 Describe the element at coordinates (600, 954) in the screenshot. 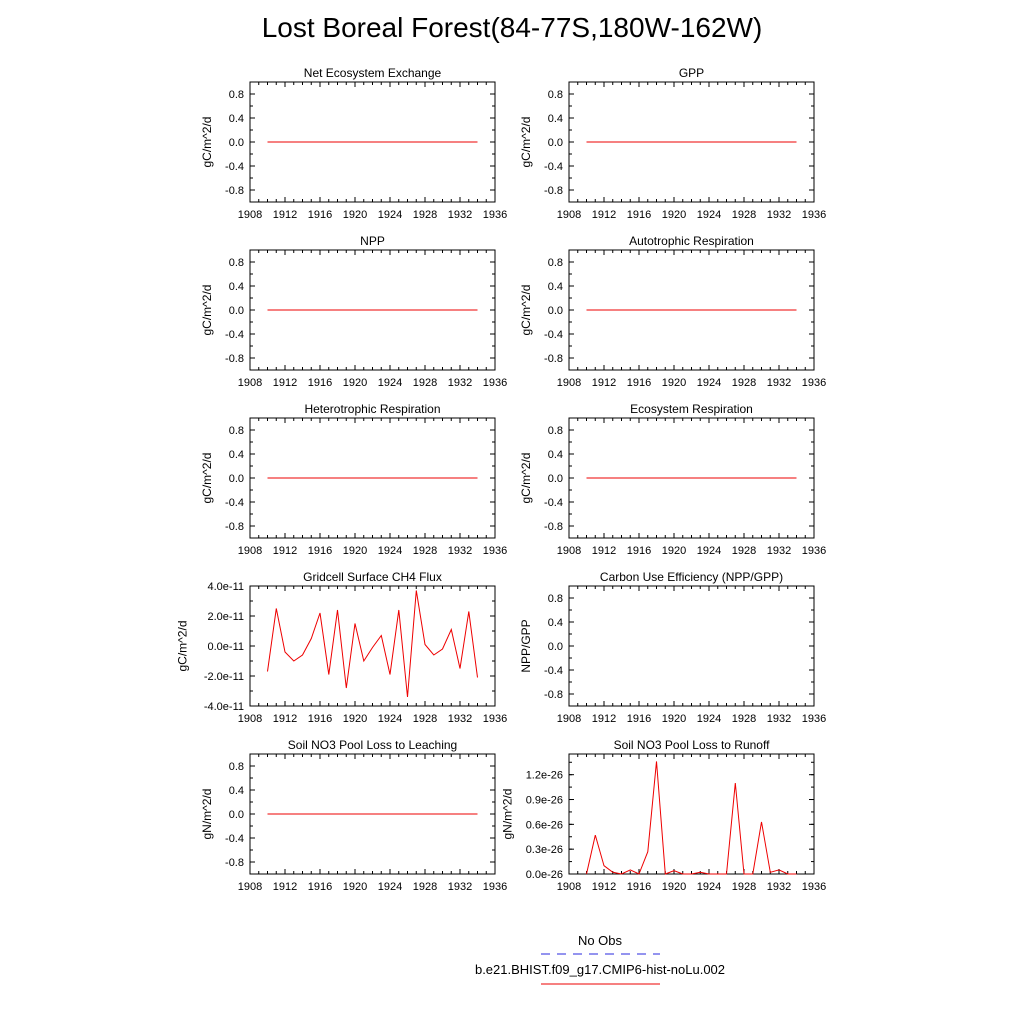

I see `legend-obs-swatch` at that location.